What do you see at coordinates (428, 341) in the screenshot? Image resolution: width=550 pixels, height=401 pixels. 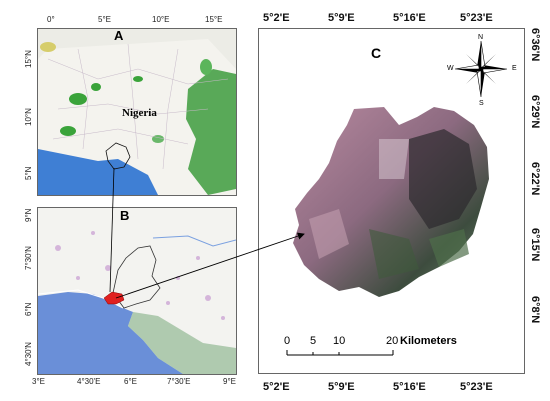 I see `scale-unit-label: Kilometers` at bounding box center [428, 341].